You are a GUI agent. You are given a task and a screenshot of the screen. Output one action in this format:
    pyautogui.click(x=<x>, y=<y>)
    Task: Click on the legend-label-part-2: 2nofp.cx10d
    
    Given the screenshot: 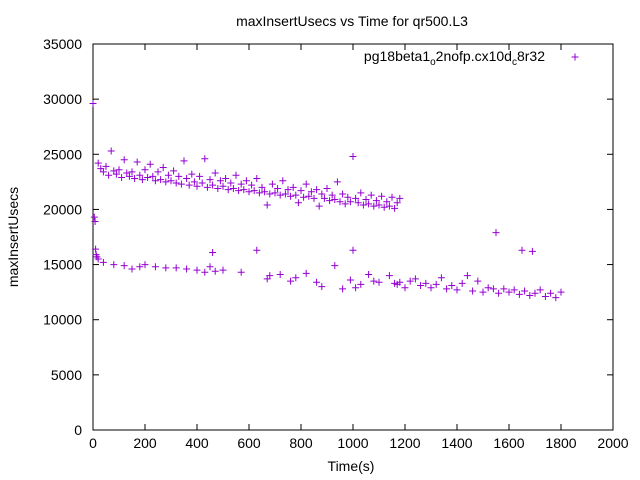 What is the action you would take?
    pyautogui.click(x=474, y=56)
    